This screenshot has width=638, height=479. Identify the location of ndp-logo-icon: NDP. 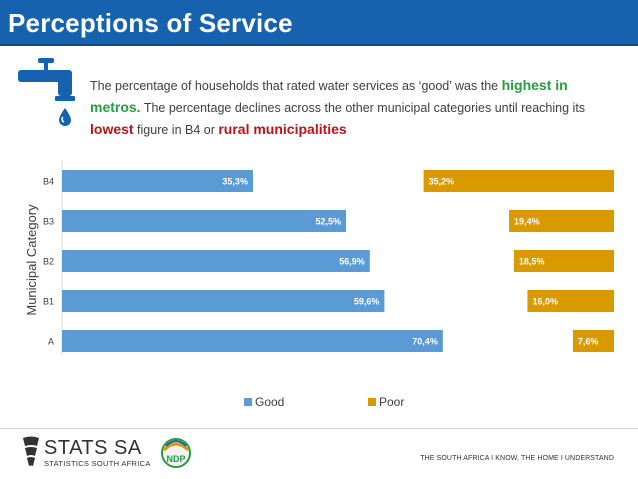
(176, 453).